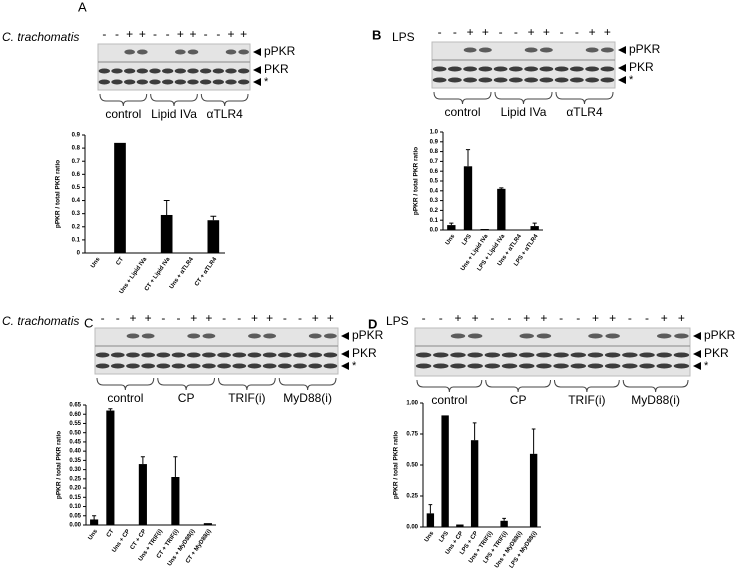 The width and height of the screenshot is (740, 580). What do you see at coordinates (88, 322) in the screenshot?
I see `panel-letter: C` at bounding box center [88, 322].